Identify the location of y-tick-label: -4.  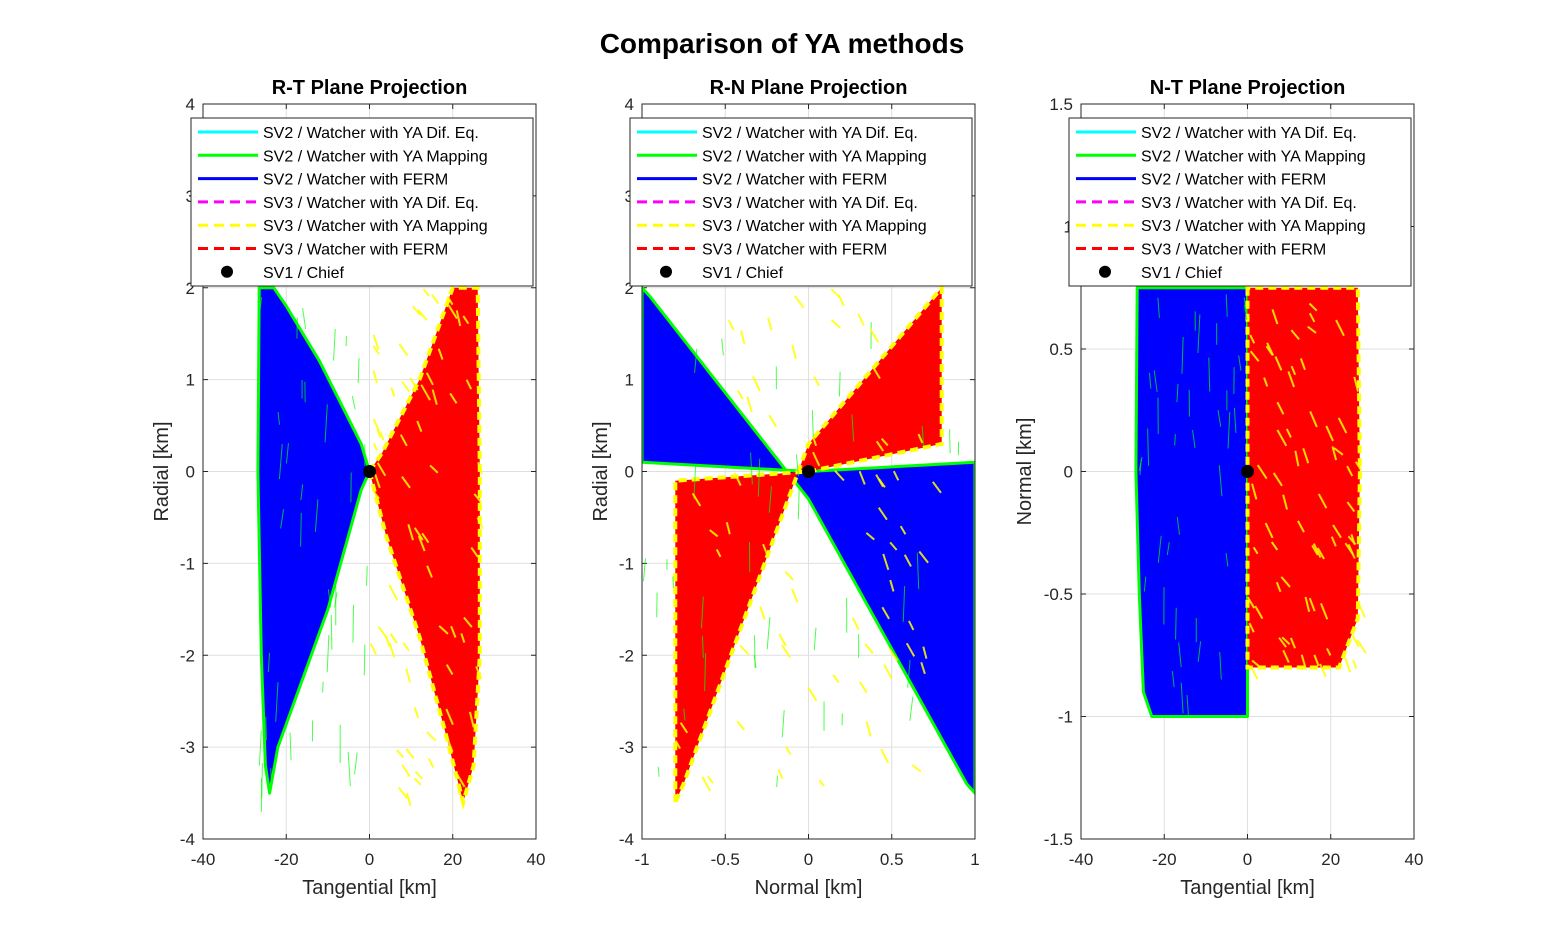
(626, 839).